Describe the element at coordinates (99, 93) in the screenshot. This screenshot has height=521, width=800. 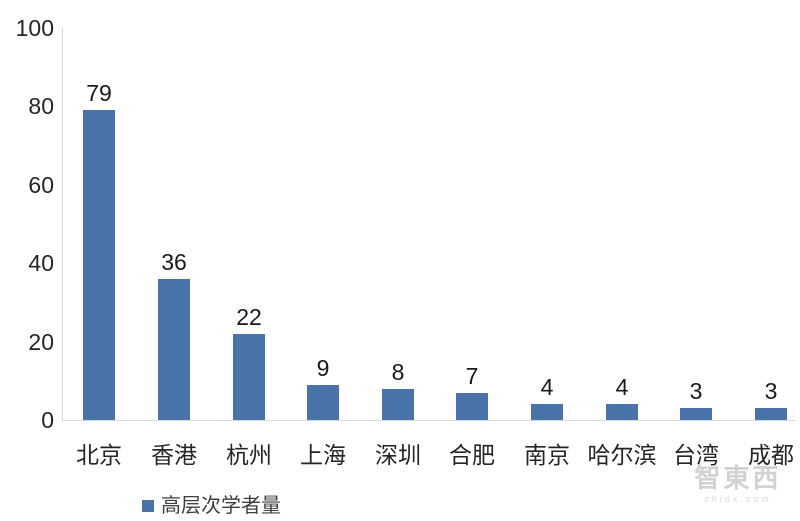
I see `bar-value-label-0: 79` at that location.